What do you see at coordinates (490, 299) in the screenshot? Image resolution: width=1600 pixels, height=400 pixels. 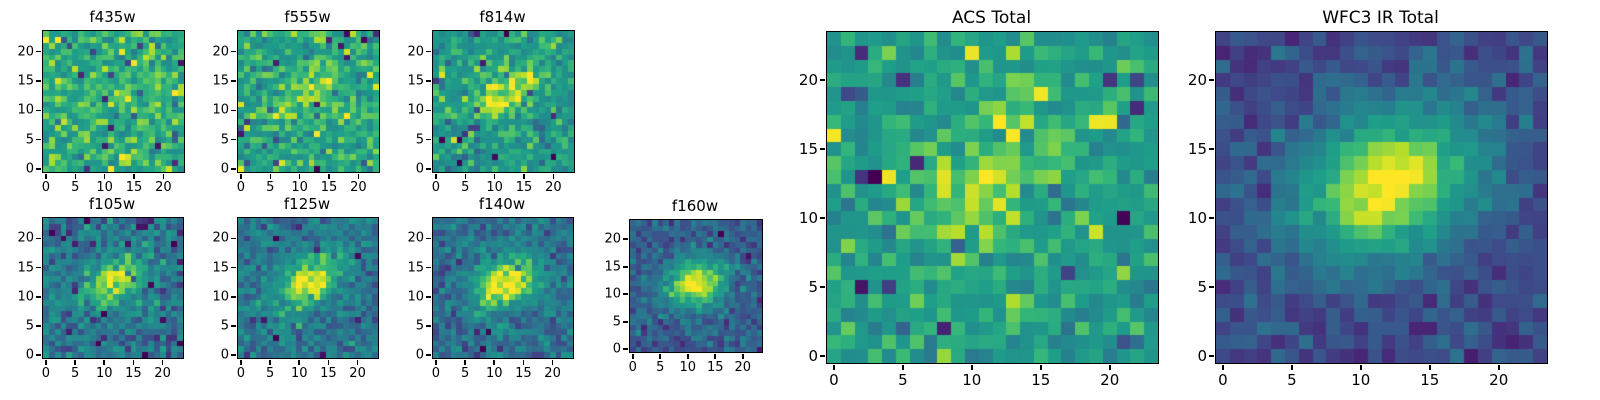 I see `heatmap-plot-f140w: 0 5 10 15 20 0 5 10 15 20` at bounding box center [490, 299].